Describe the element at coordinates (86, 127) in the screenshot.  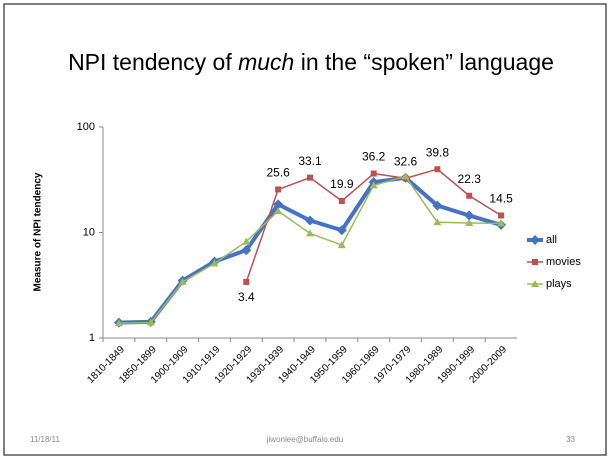
I see `y-tick-label: 100` at that location.